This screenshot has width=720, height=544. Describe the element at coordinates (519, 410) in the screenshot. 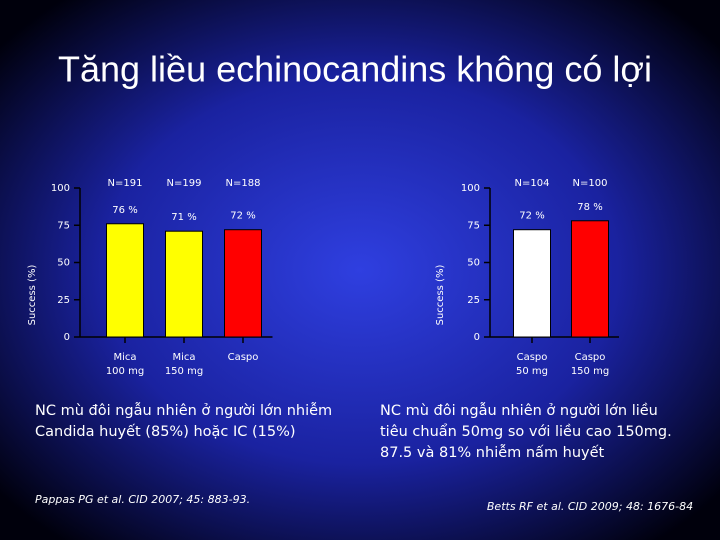

I see `note-line: NC mù đôi ngẫu nhiên ở người lớn liều` at that location.